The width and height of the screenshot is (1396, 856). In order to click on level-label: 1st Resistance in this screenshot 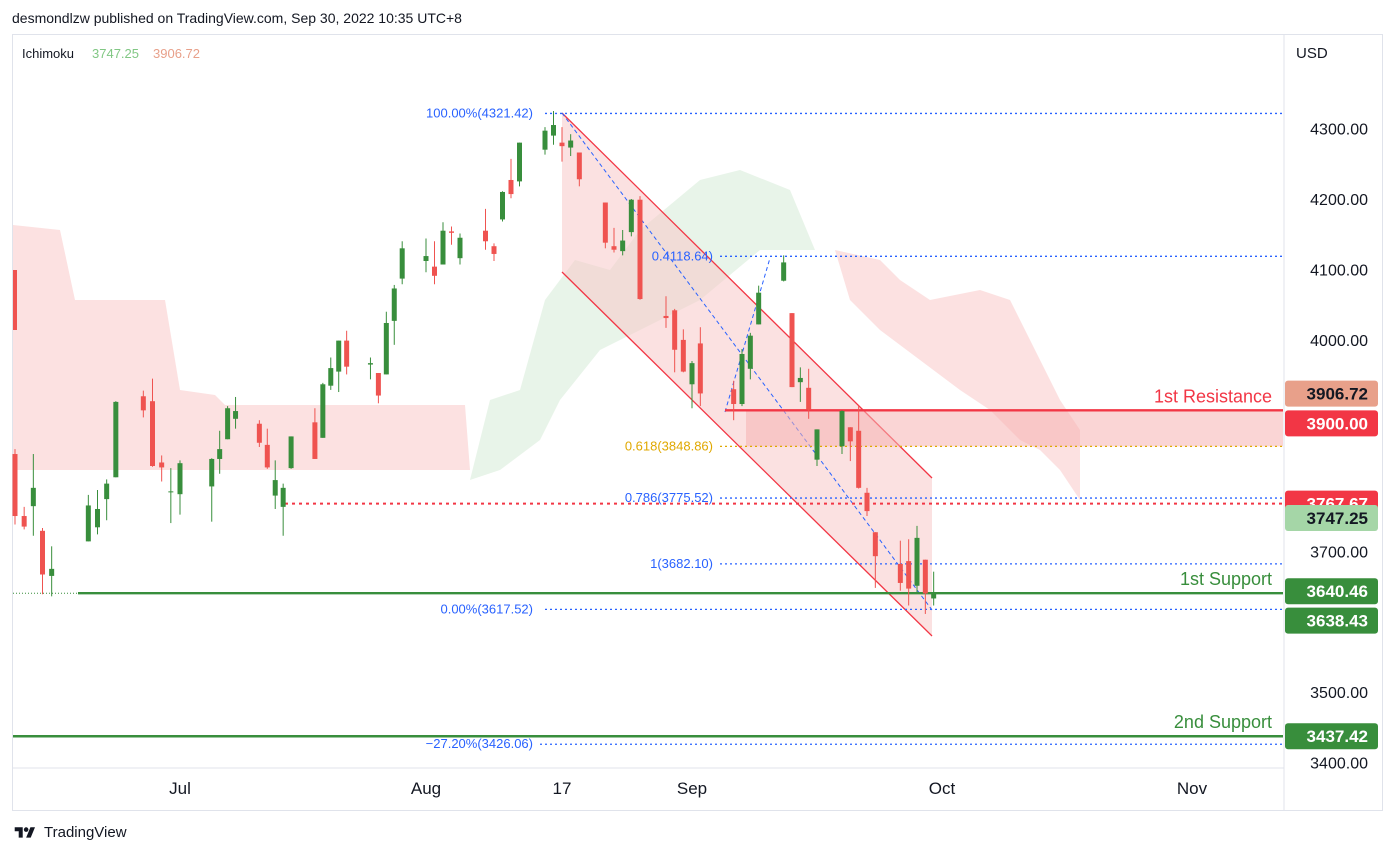, I will do `click(1213, 396)`.